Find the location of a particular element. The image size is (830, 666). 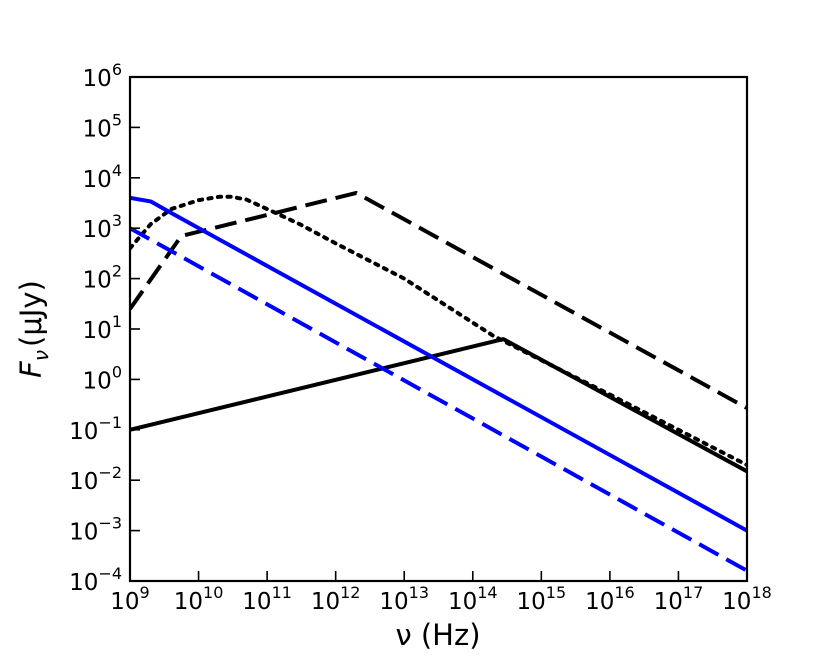

svg-text:Fν(μJy): Fν (μJy) is located at coordinates (33, 329).